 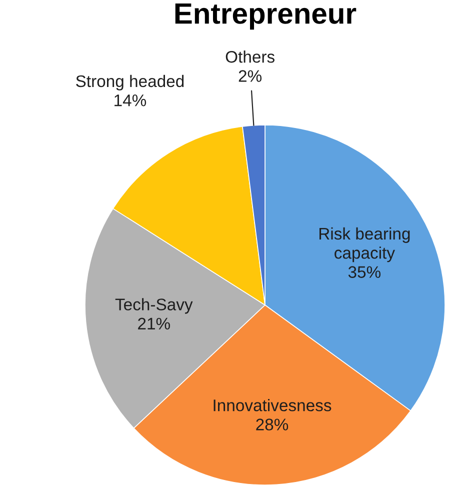 What do you see at coordinates (364, 272) in the screenshot?
I see `data-label: 35%` at bounding box center [364, 272].